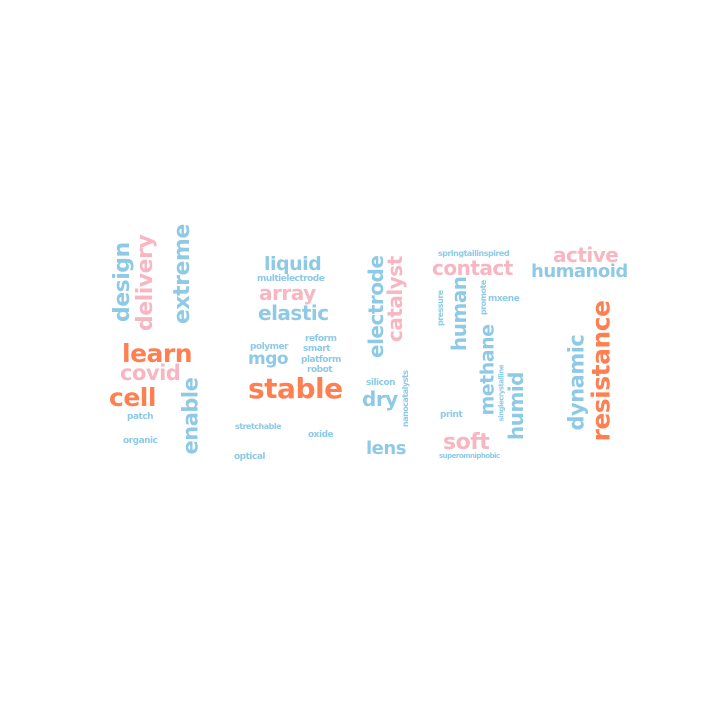  I want to click on word-nanocatalysts: nanocatalysts, so click(405, 398).